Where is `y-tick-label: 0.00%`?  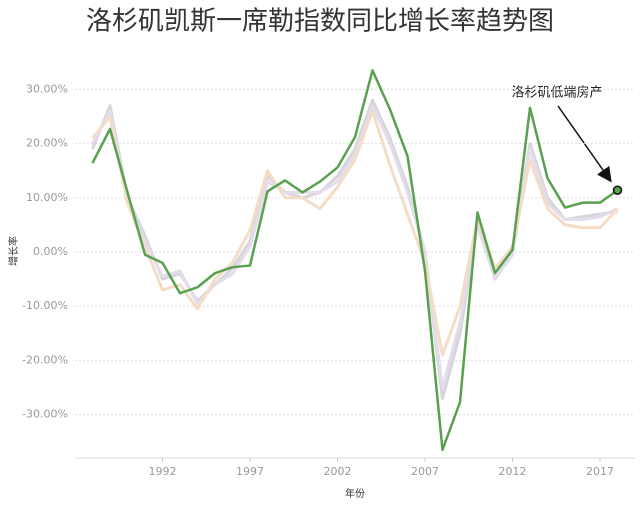
y-tick-label: 0.00% is located at coordinates (50, 251).